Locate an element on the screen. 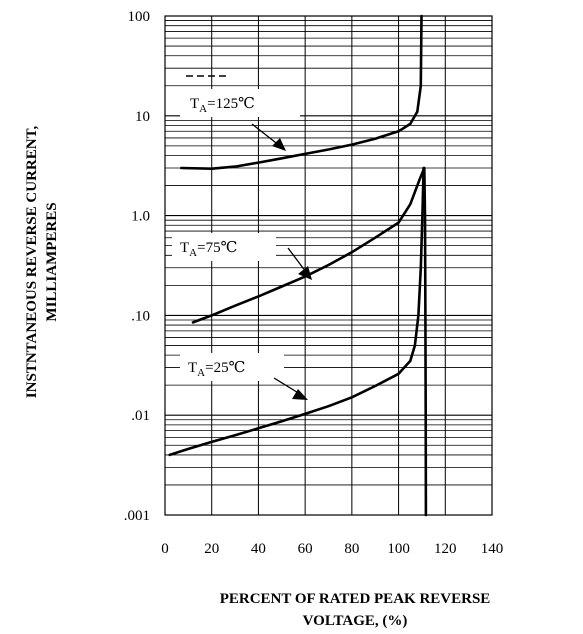  arrow-head-75c is located at coordinates (305, 273).